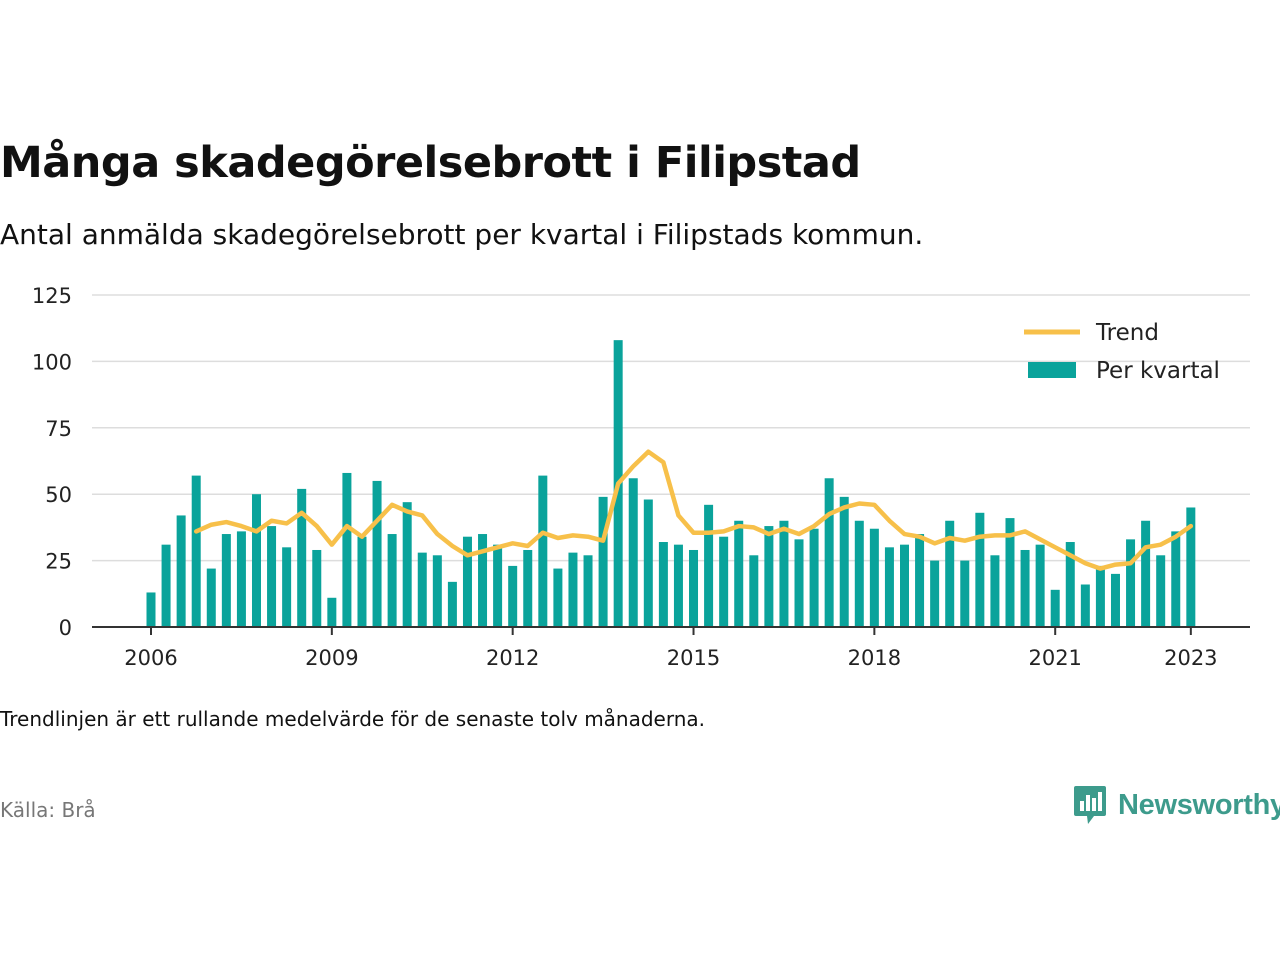  What do you see at coordinates (1052, 370) in the screenshot?
I see `legend-bar-swatch` at bounding box center [1052, 370].